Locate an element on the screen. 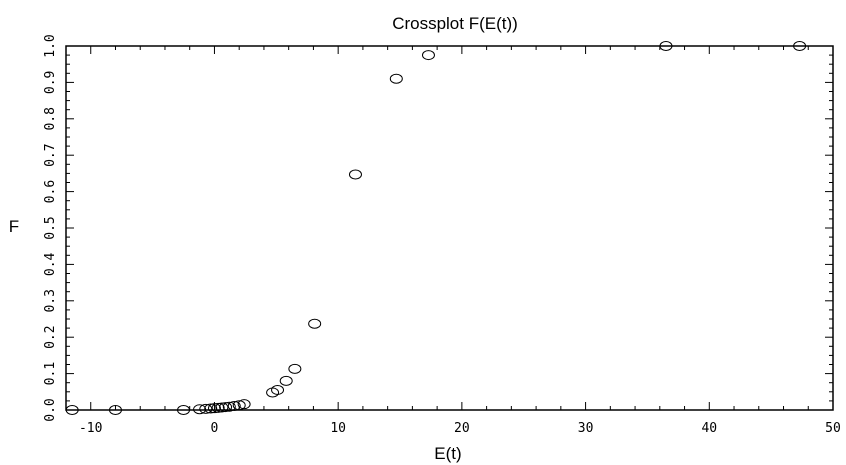 This screenshot has width=846, height=465. x-tick-label: 30 is located at coordinates (586, 428).